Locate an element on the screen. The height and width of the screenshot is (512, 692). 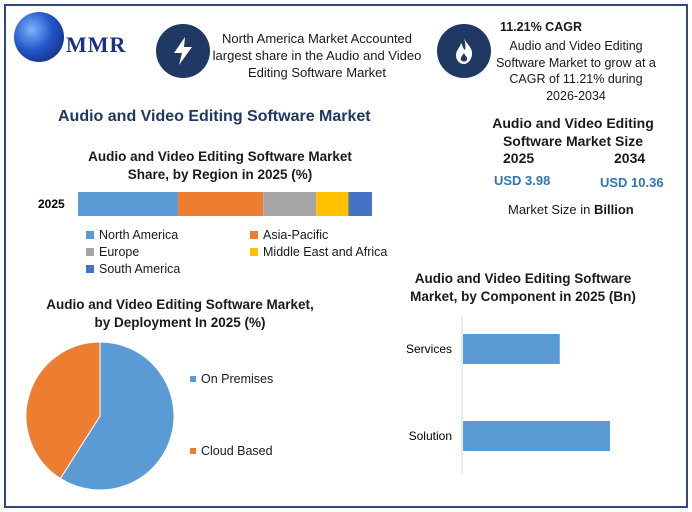
globe-icon is located at coordinates (39, 37).